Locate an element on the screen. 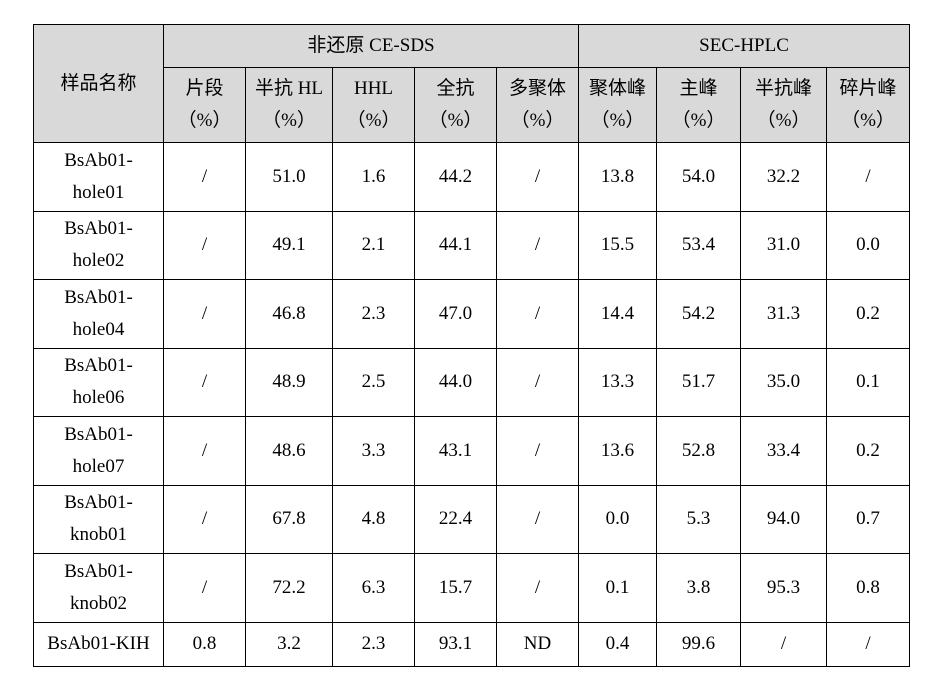 This screenshot has width=946, height=697. column-header: 多聚体 （%） is located at coordinates (537, 105).